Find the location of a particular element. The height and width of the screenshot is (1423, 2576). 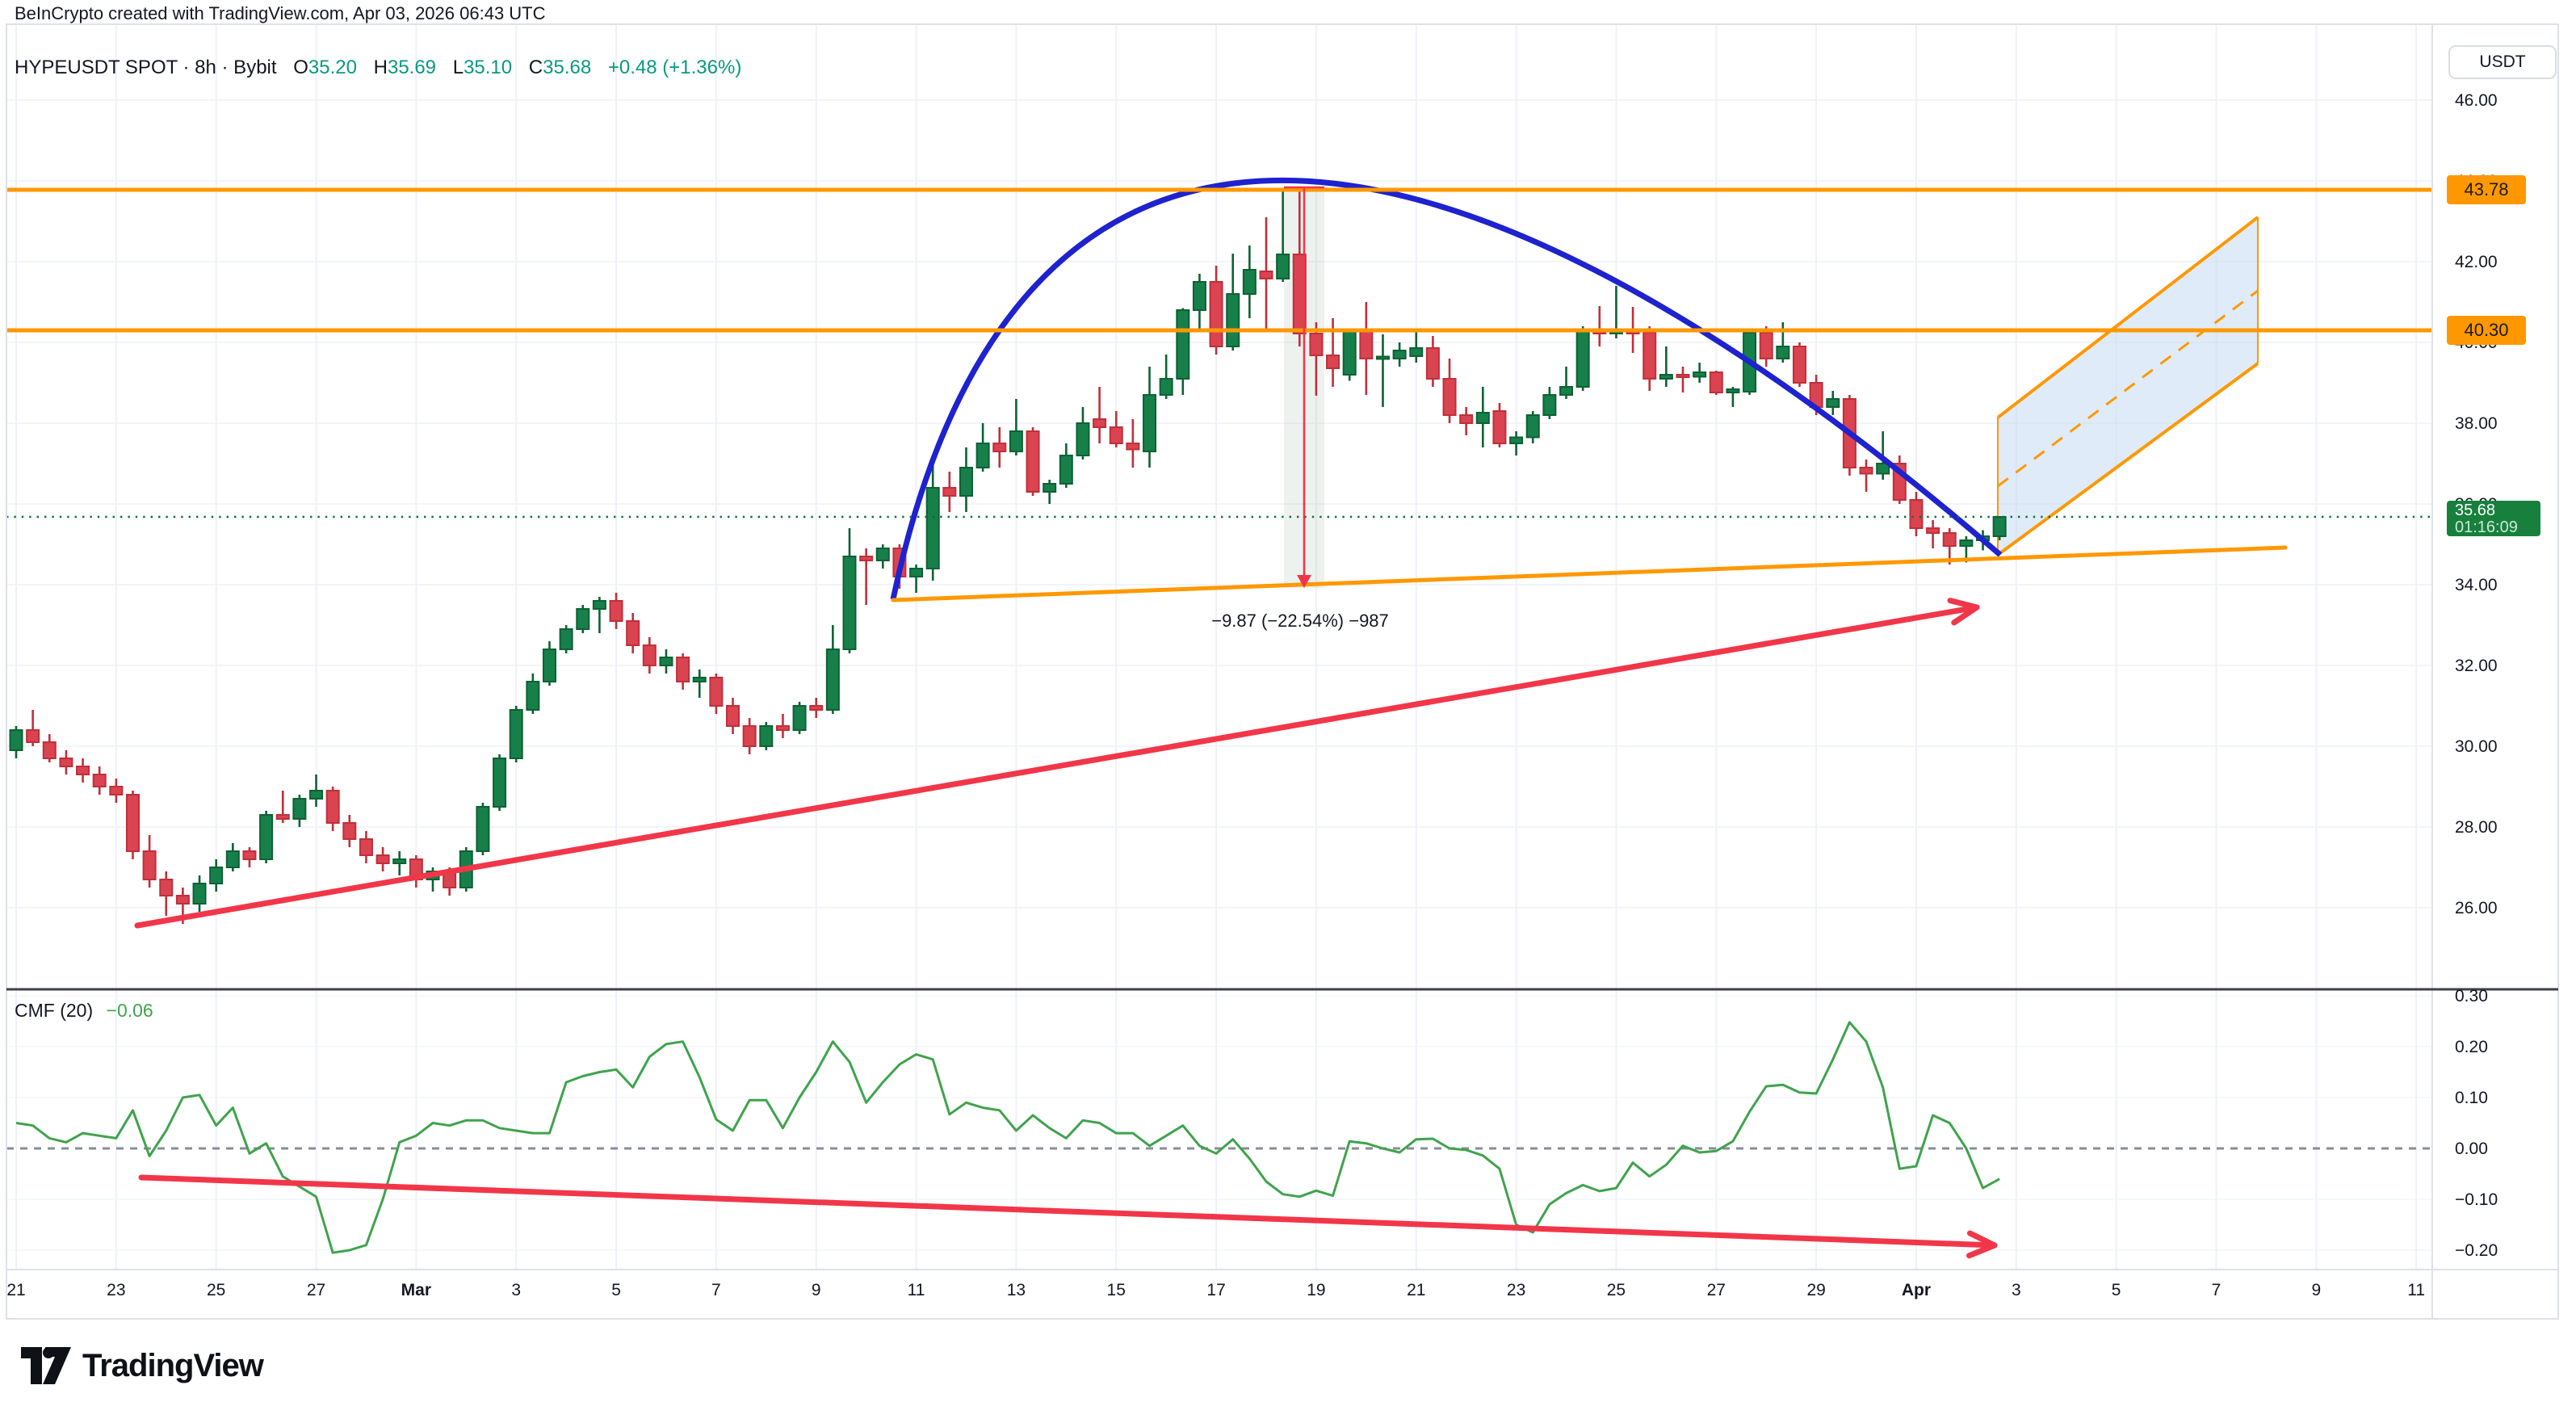

projection-channel is located at coordinates (2127, 386).